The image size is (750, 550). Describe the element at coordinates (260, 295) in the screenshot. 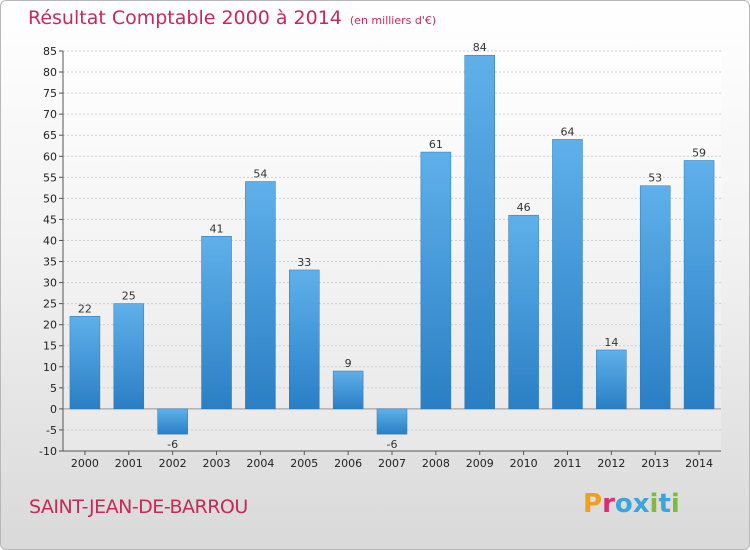

I see `bar-2004` at that location.